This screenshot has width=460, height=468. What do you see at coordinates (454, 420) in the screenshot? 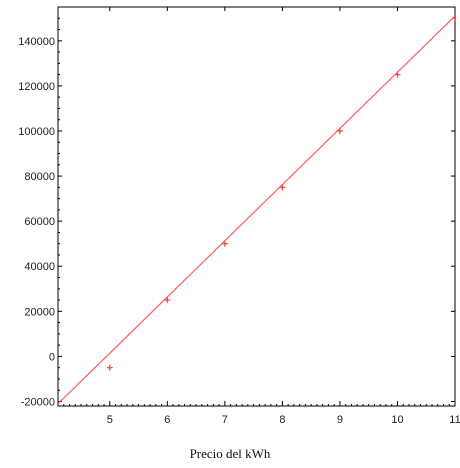
I see `x-tick-label: 11` at bounding box center [454, 420].